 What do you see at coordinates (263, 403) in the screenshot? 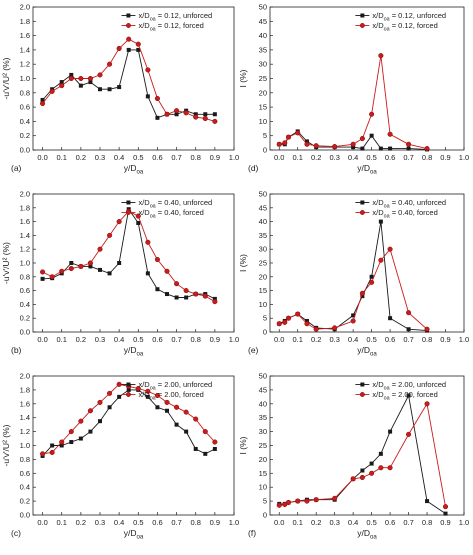
I see `y-tick-label: 40` at bounding box center [263, 403].